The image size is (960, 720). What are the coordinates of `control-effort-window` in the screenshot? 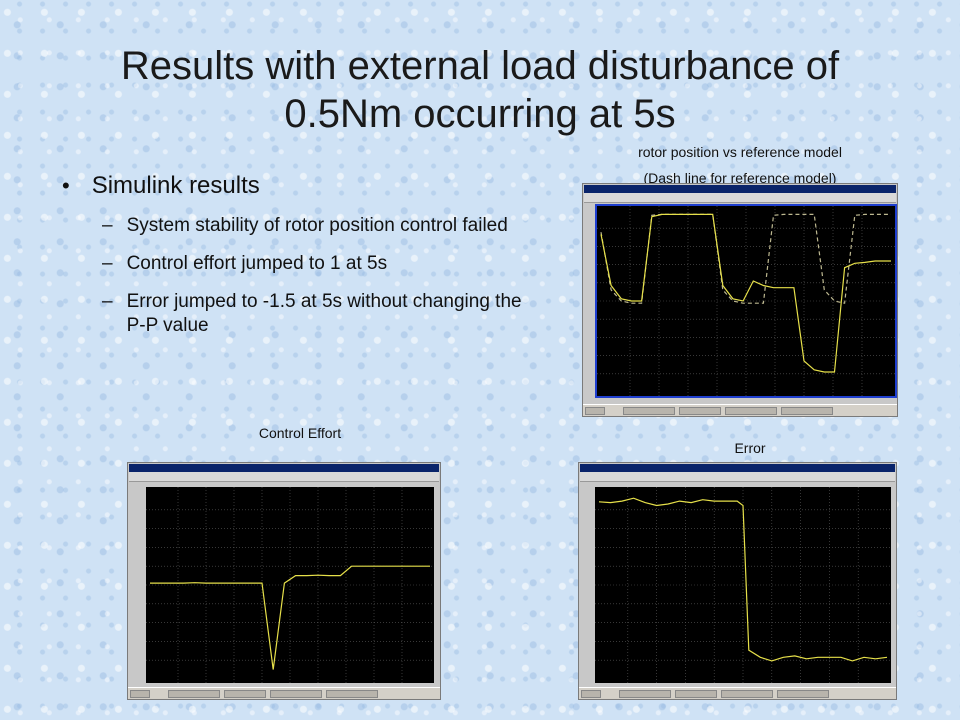 It's located at (284, 581).